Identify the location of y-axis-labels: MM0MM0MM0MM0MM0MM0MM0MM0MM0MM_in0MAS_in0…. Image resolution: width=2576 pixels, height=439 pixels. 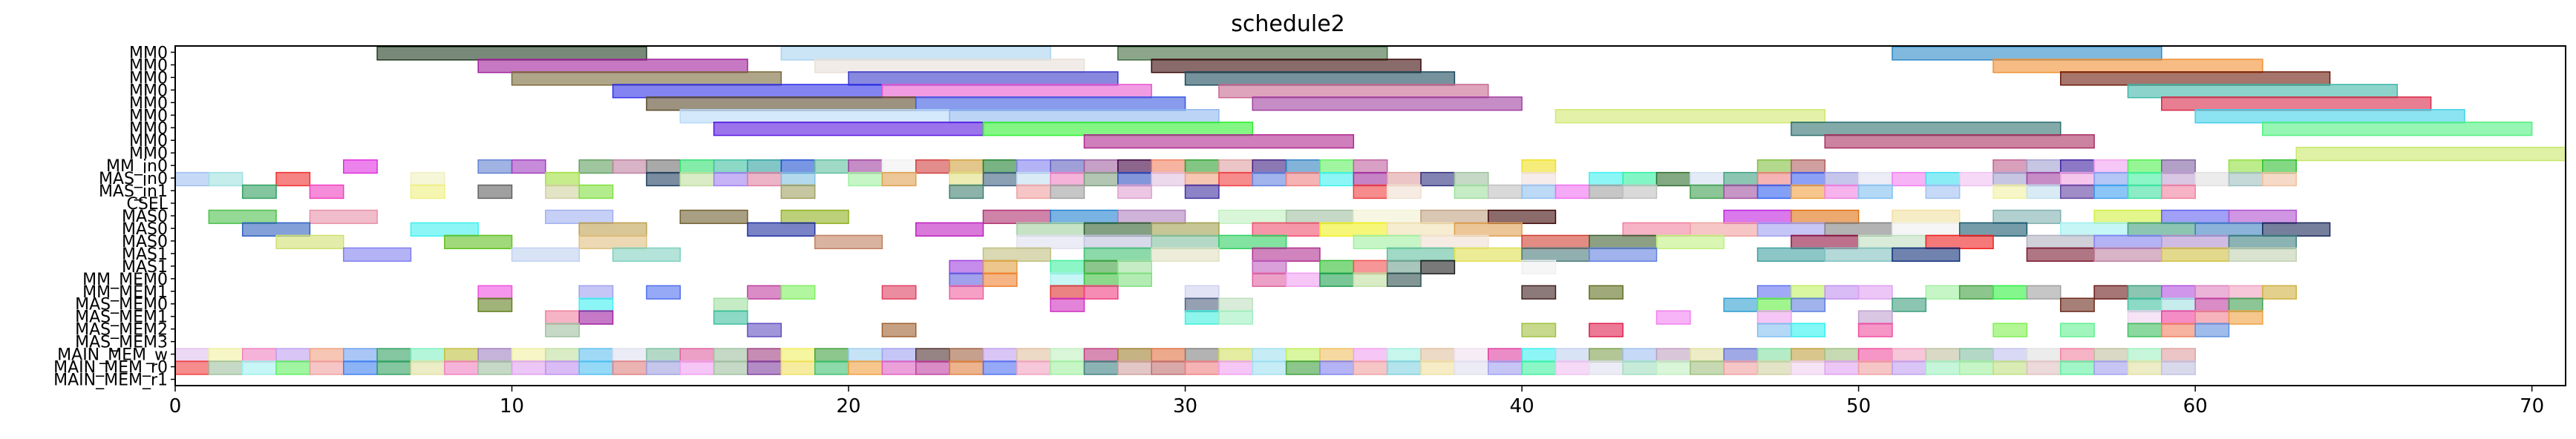
(114, 217).